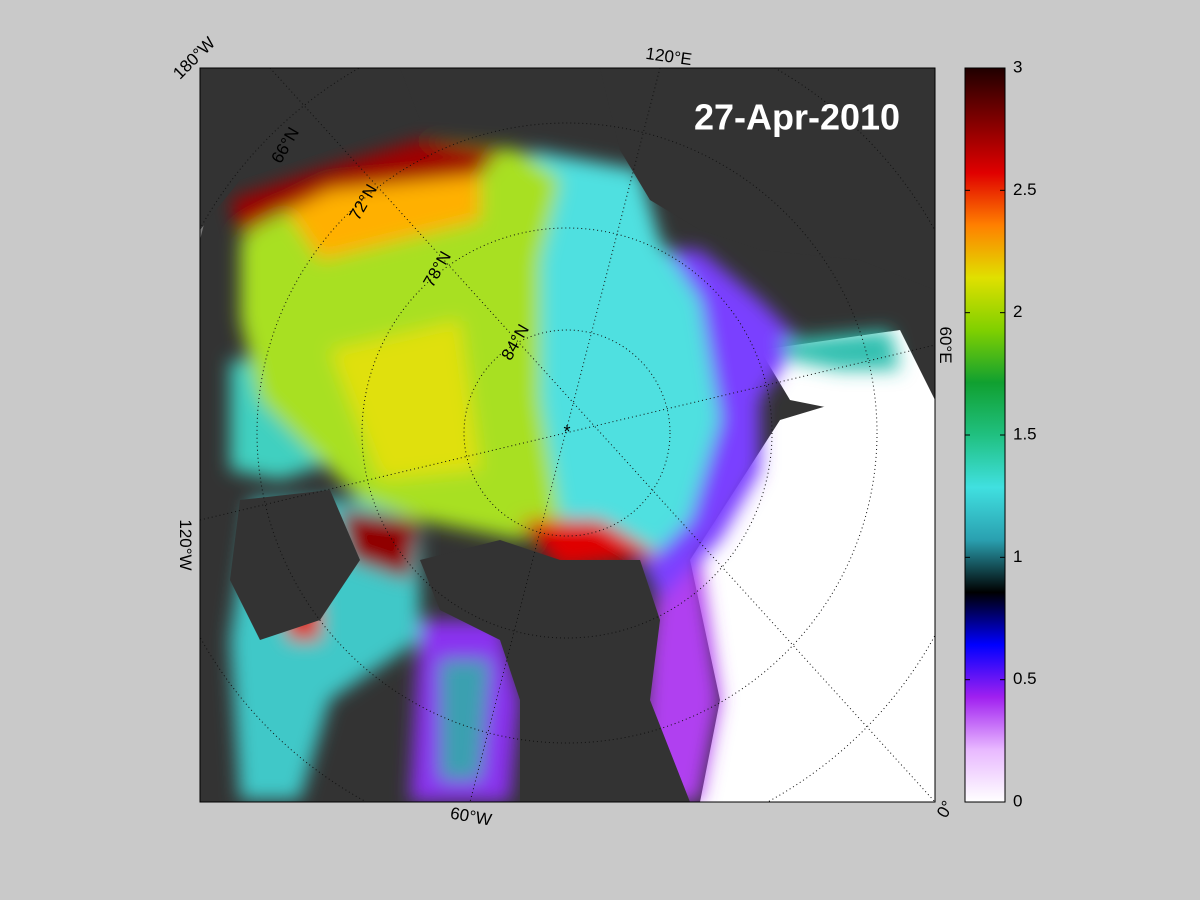  What do you see at coordinates (1017, 311) in the screenshot?
I see `tick-label: 2` at bounding box center [1017, 311].